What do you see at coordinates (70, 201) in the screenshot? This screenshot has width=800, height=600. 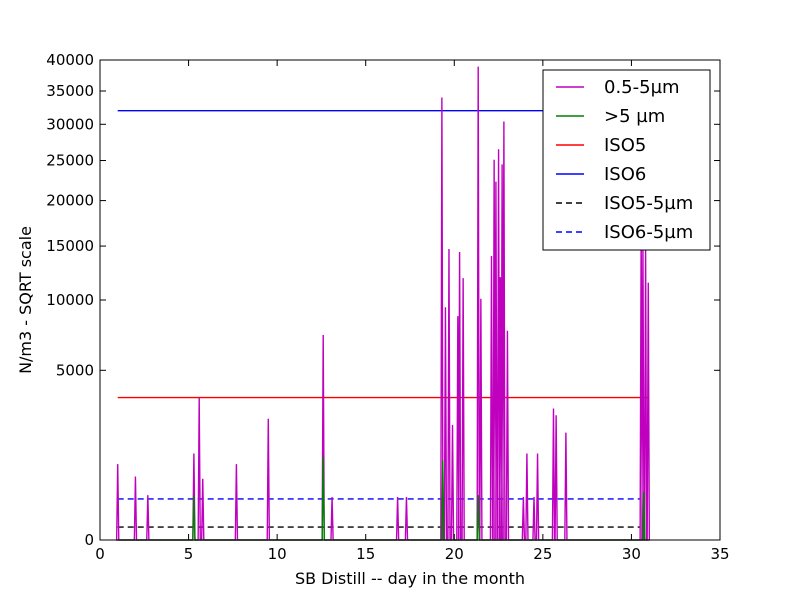 I see `y-tick-label: 20000` at bounding box center [70, 201].